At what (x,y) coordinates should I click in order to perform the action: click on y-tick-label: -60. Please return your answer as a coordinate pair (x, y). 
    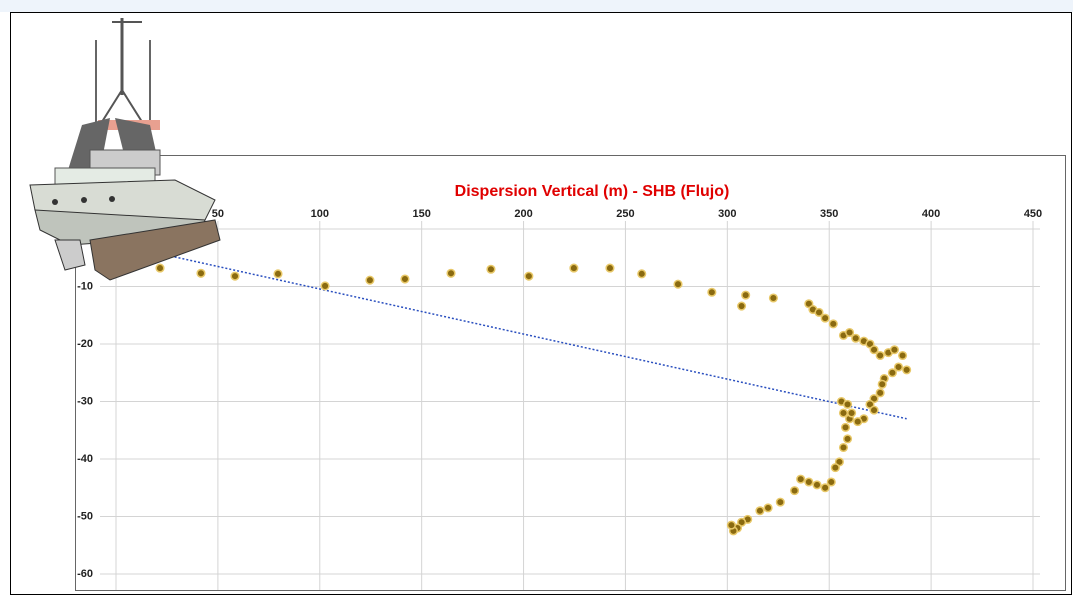
    Looking at the image, I should click on (85, 574).